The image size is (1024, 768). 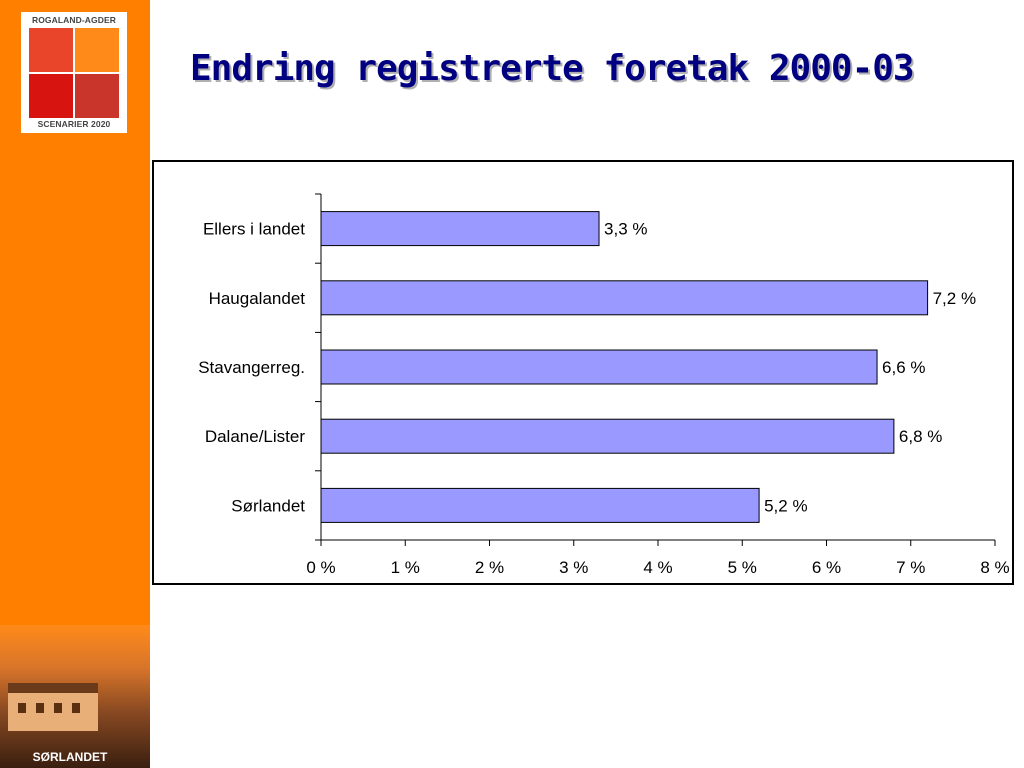 I want to click on category-label: Ellers i landet, so click(x=254, y=229).